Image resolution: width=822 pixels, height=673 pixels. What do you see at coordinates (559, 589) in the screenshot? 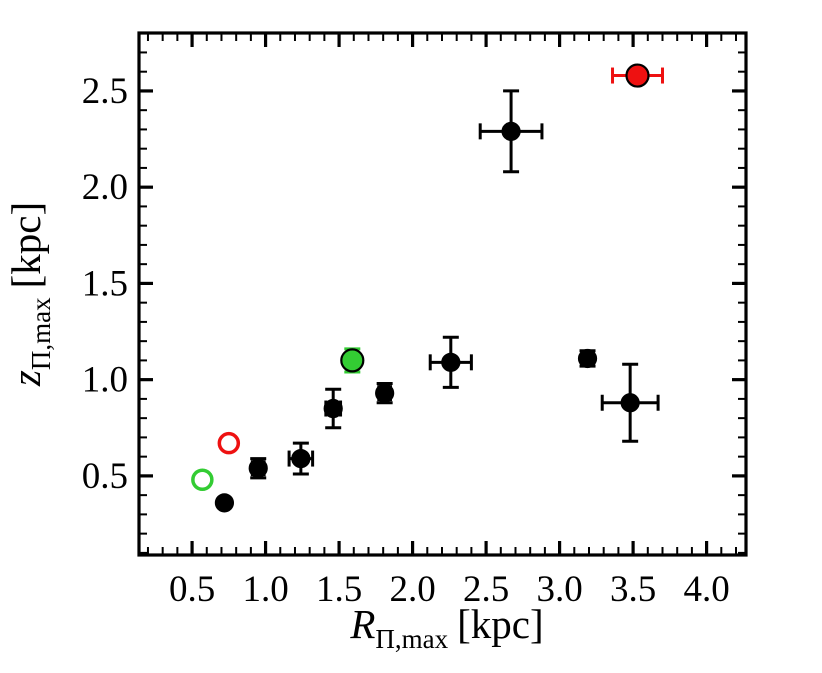
I see `x-tick-label: 3.0` at bounding box center [559, 589].